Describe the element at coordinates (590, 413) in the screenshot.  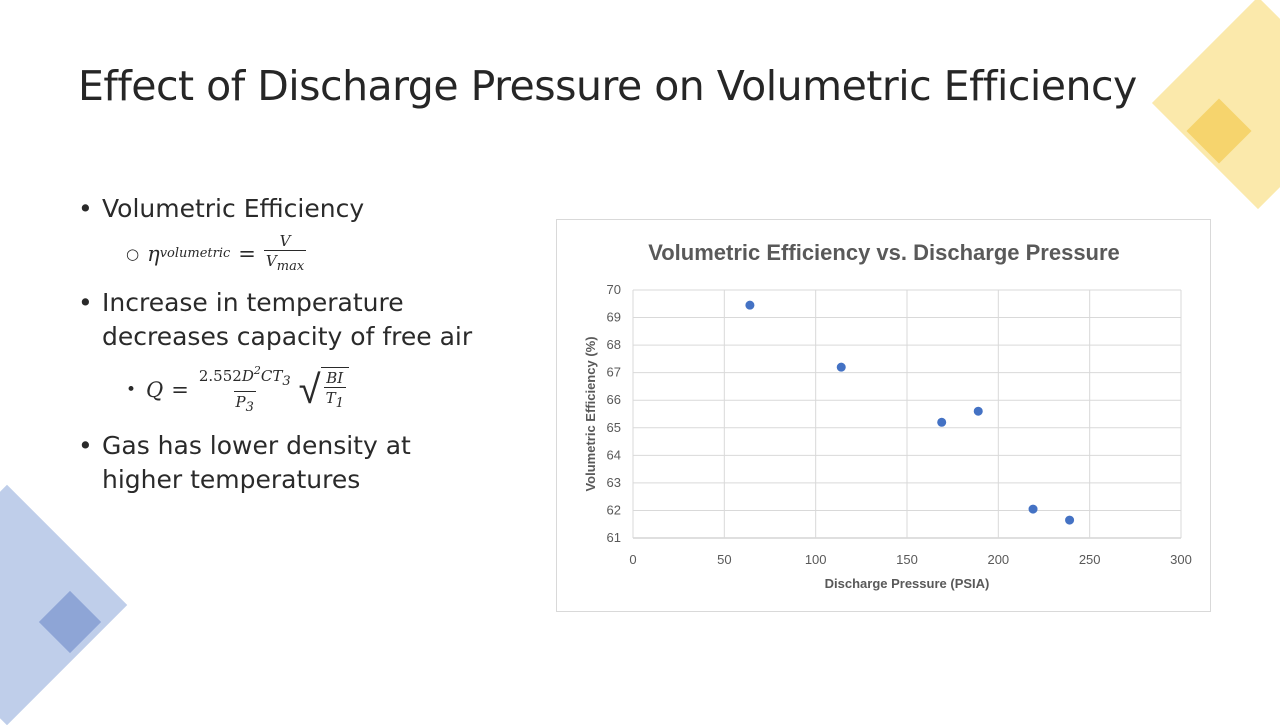
I see `y-axis-label: Volumetric Efficiency (%)` at that location.